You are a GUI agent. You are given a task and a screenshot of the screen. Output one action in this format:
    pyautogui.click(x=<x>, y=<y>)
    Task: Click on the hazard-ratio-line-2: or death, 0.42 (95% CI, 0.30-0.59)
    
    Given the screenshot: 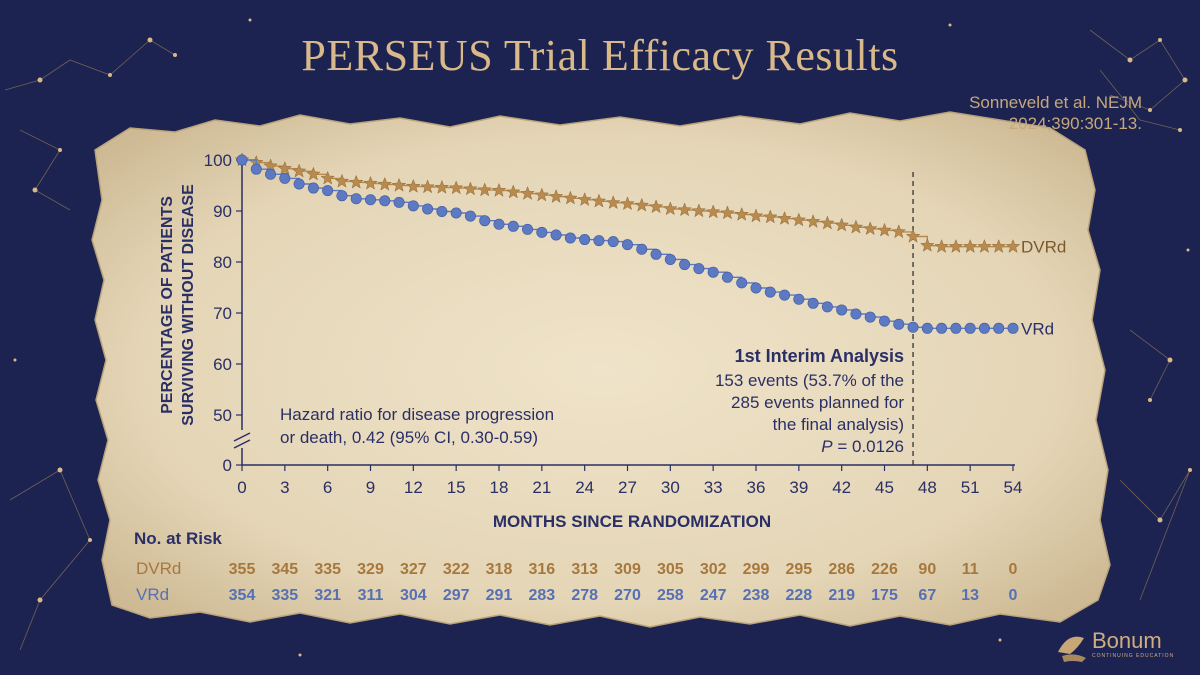 What is the action you would take?
    pyautogui.click(x=409, y=437)
    